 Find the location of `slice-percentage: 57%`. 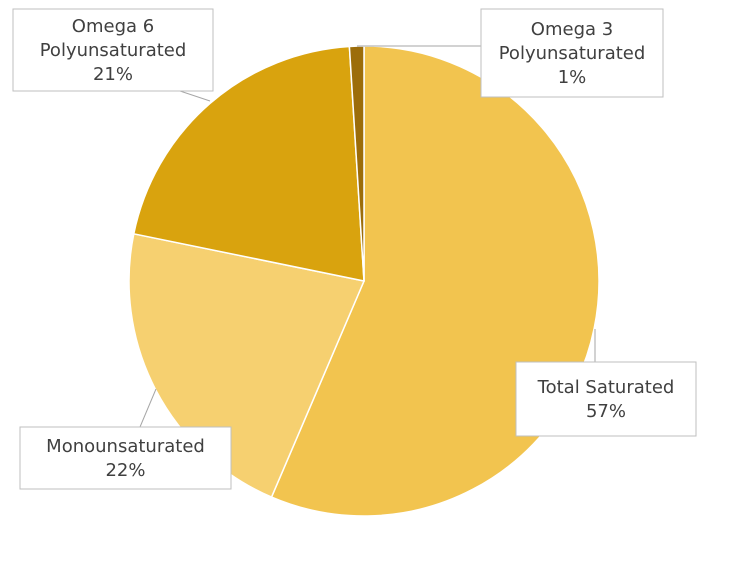

slice-percentage: 57% is located at coordinates (606, 411).